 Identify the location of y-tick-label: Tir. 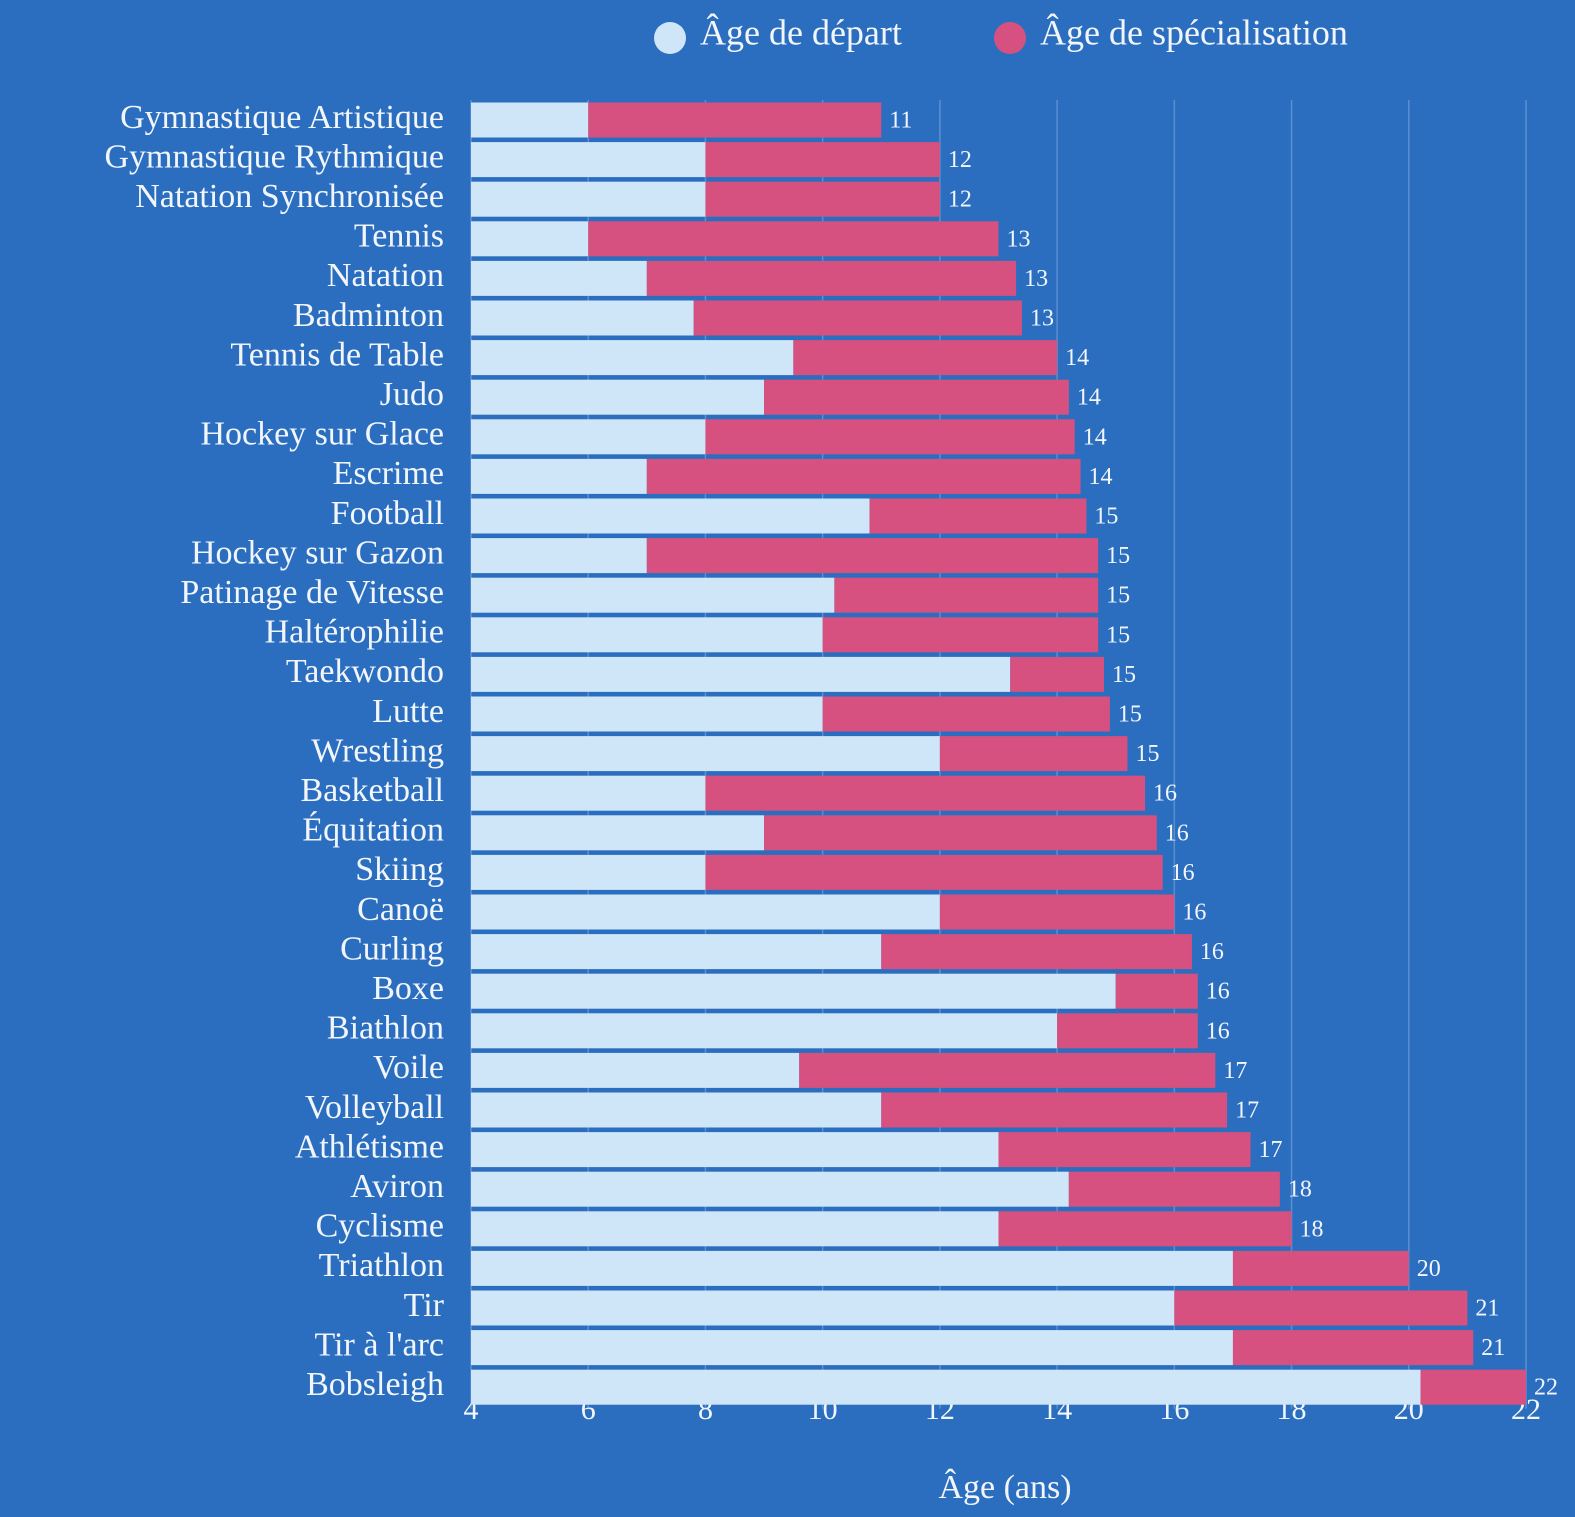
(424, 1305).